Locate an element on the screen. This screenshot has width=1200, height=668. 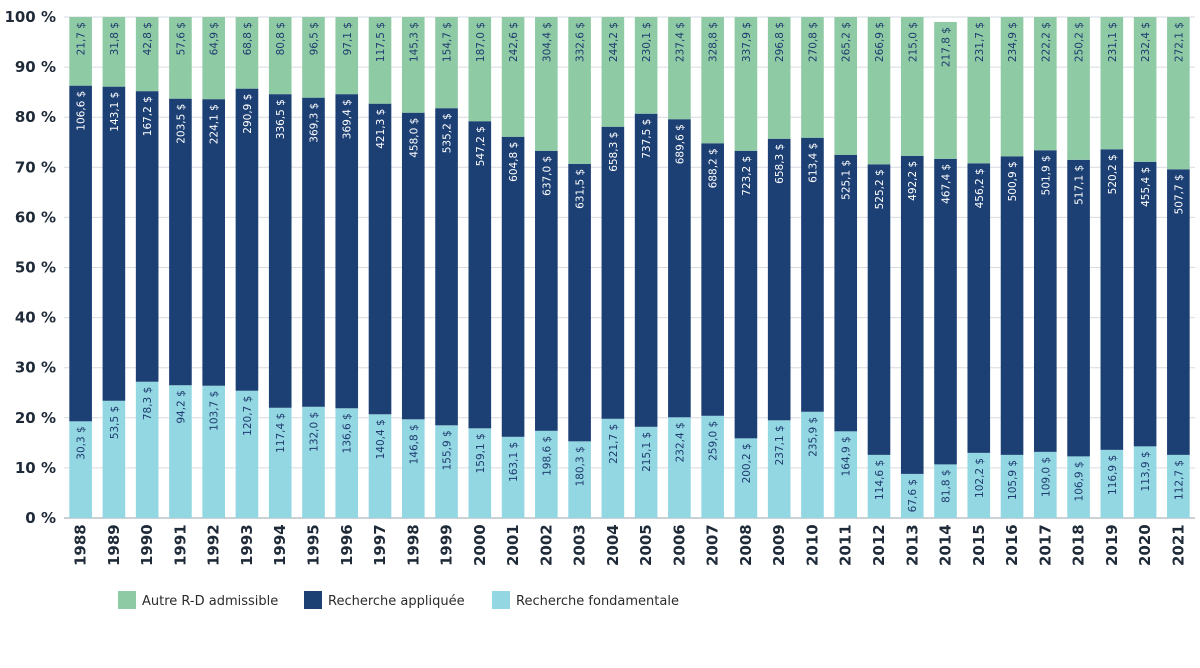
x-tick-label: 1994 is located at coordinates (280, 545).